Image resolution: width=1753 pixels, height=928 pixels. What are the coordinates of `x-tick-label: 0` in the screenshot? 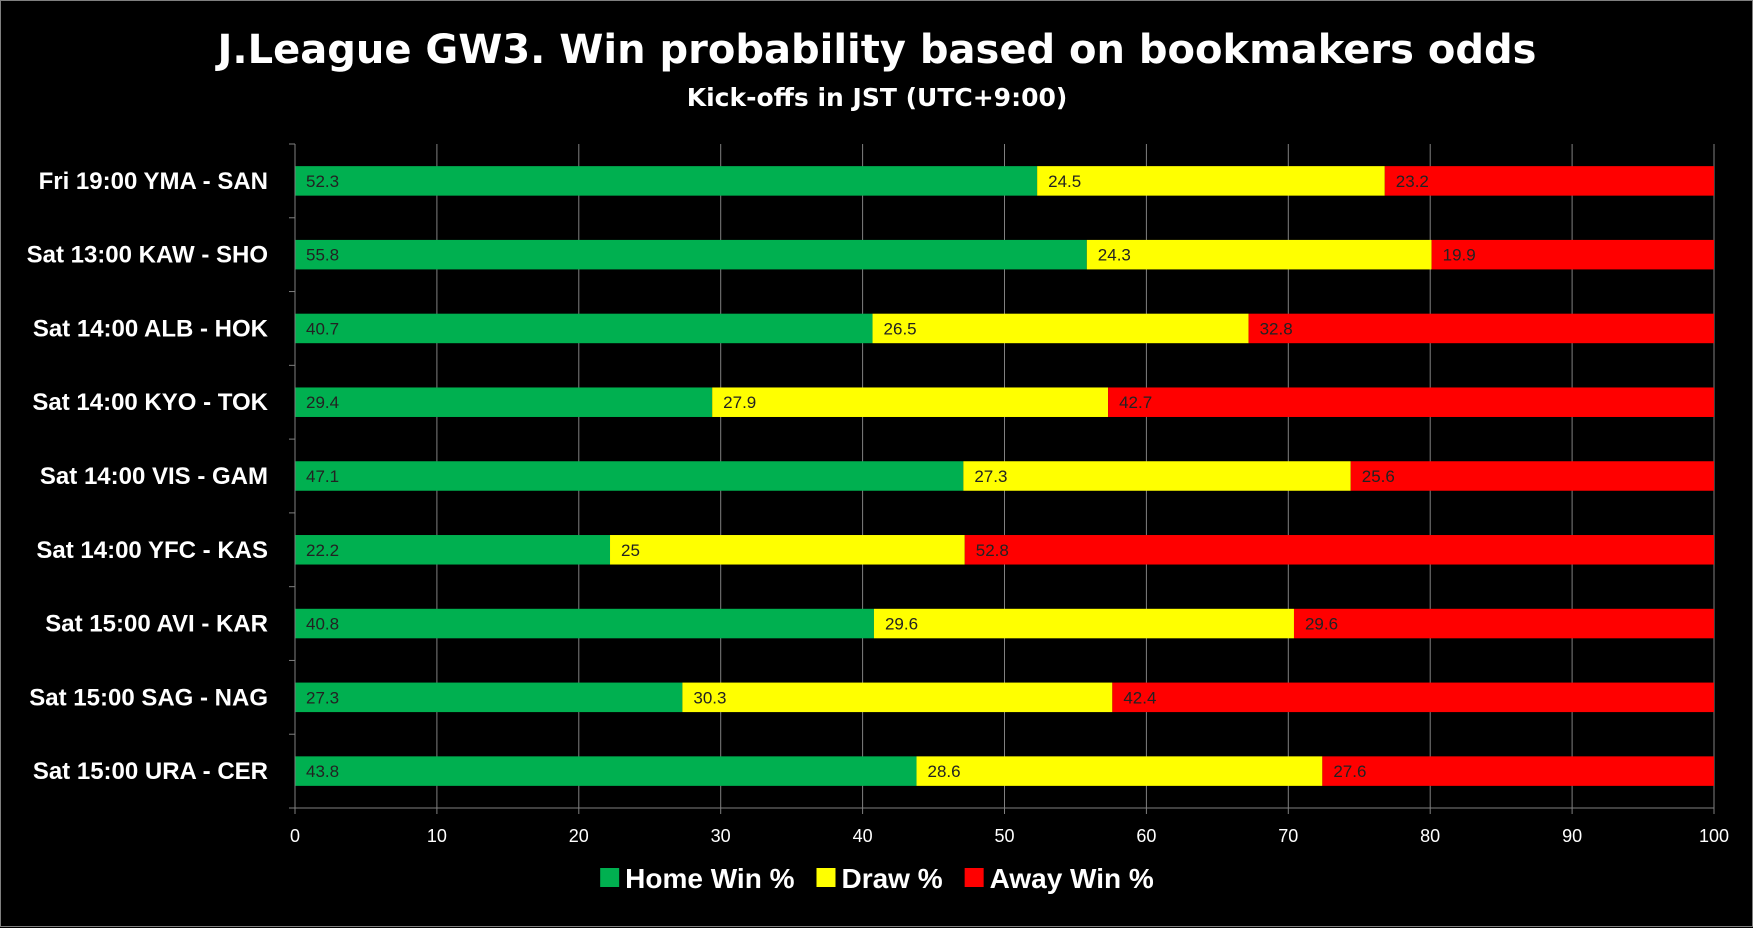 It's located at (295, 836).